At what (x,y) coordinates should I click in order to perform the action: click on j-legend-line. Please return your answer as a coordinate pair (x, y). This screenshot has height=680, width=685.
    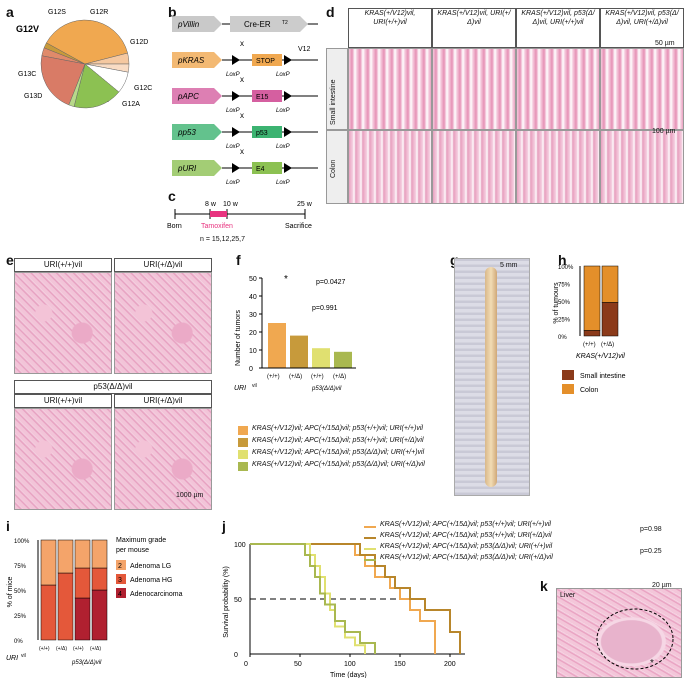
    Looking at the image, I should click on (370, 560).